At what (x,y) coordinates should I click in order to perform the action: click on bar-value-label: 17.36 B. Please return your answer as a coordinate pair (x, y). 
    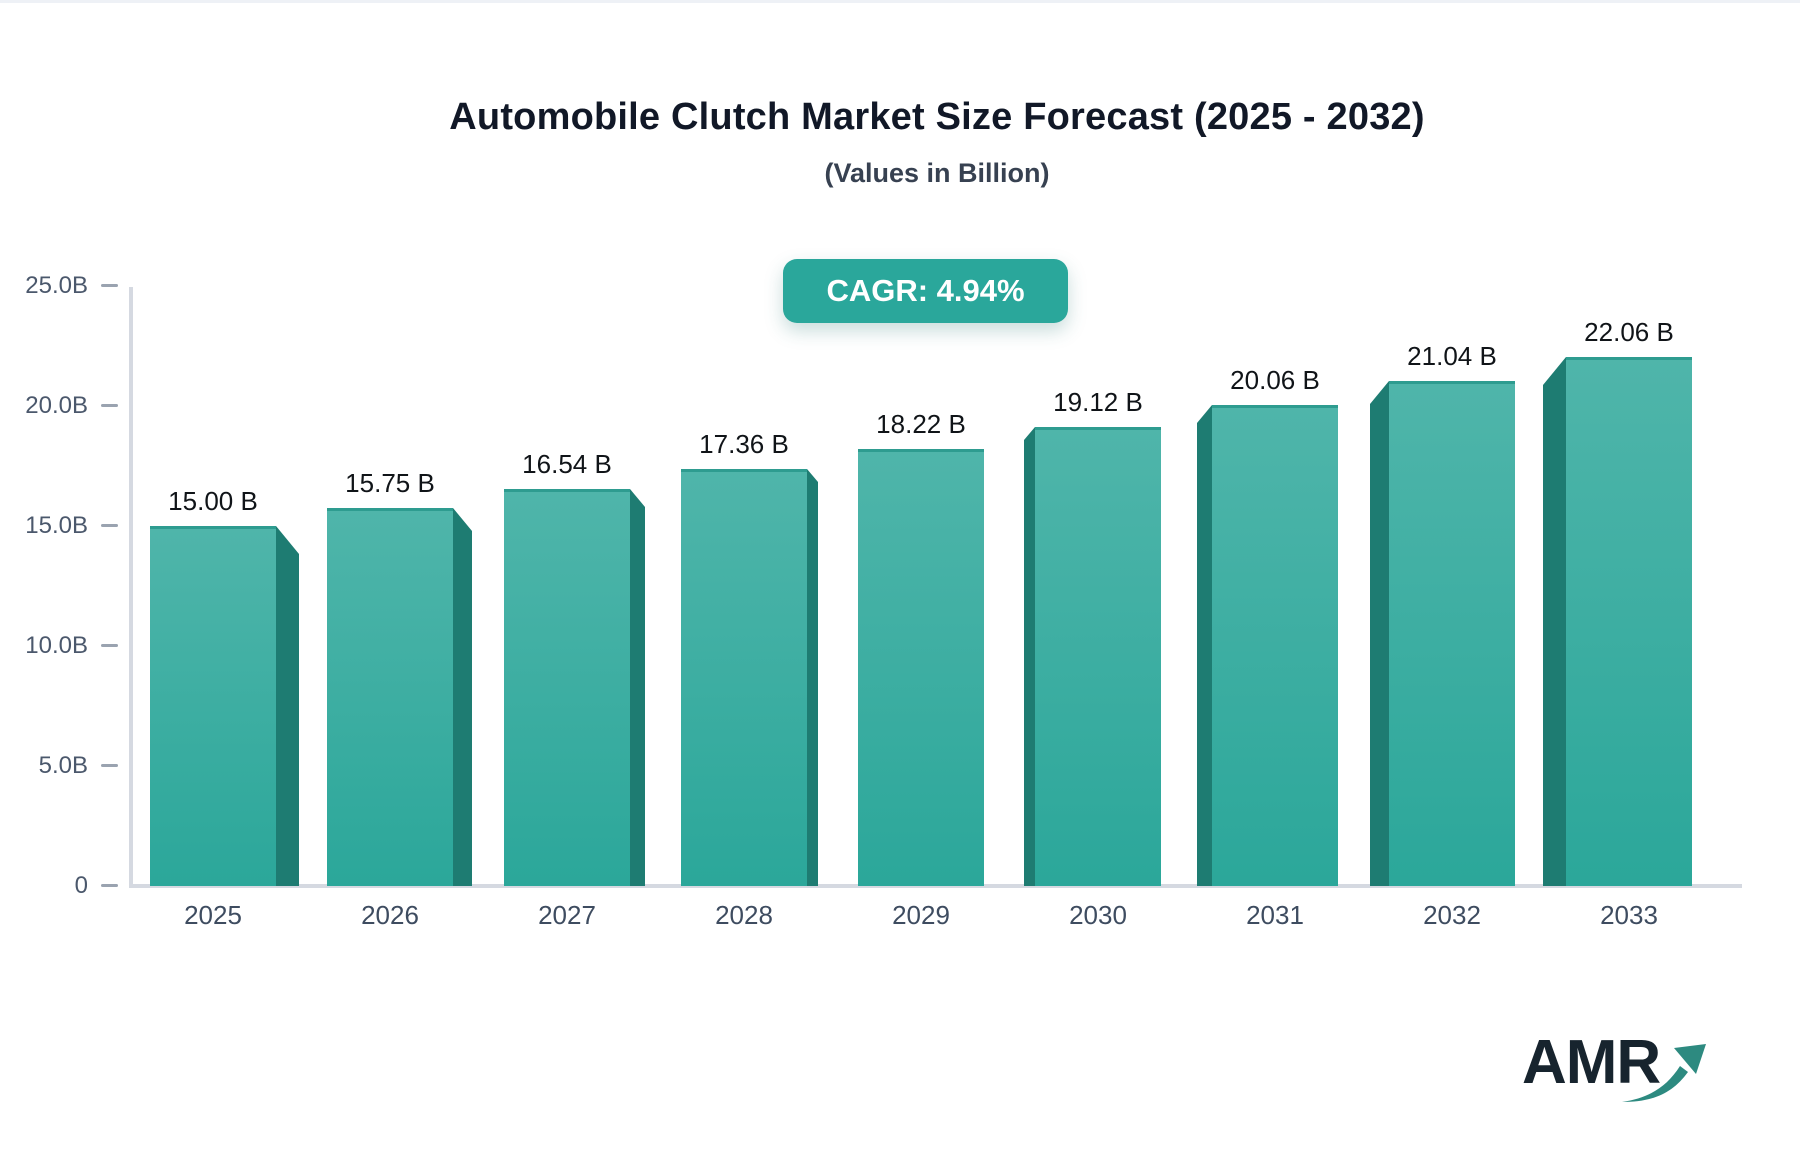
    Looking at the image, I should click on (744, 444).